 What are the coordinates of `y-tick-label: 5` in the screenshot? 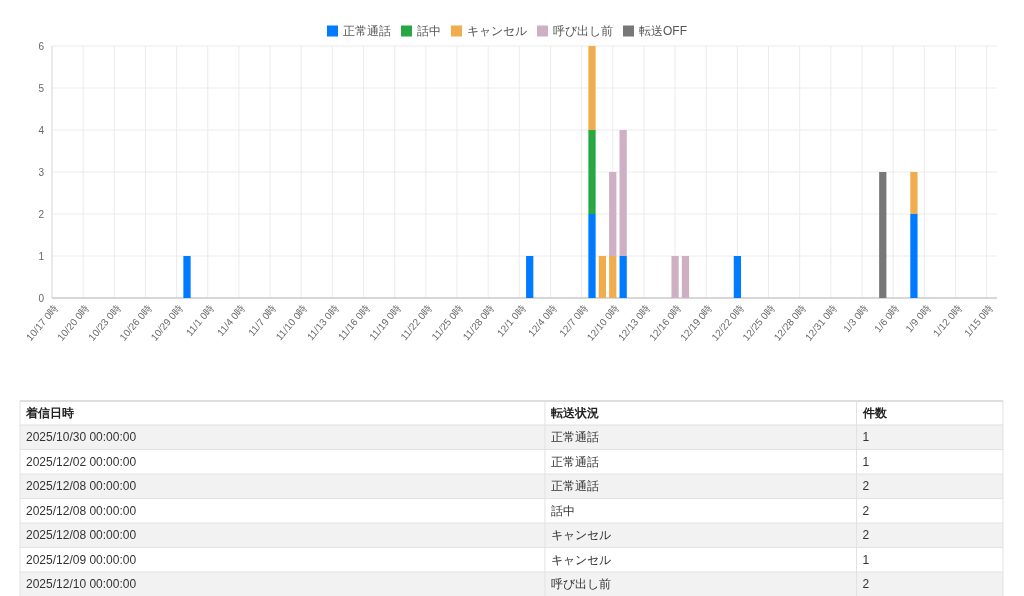 It's located at (41, 88).